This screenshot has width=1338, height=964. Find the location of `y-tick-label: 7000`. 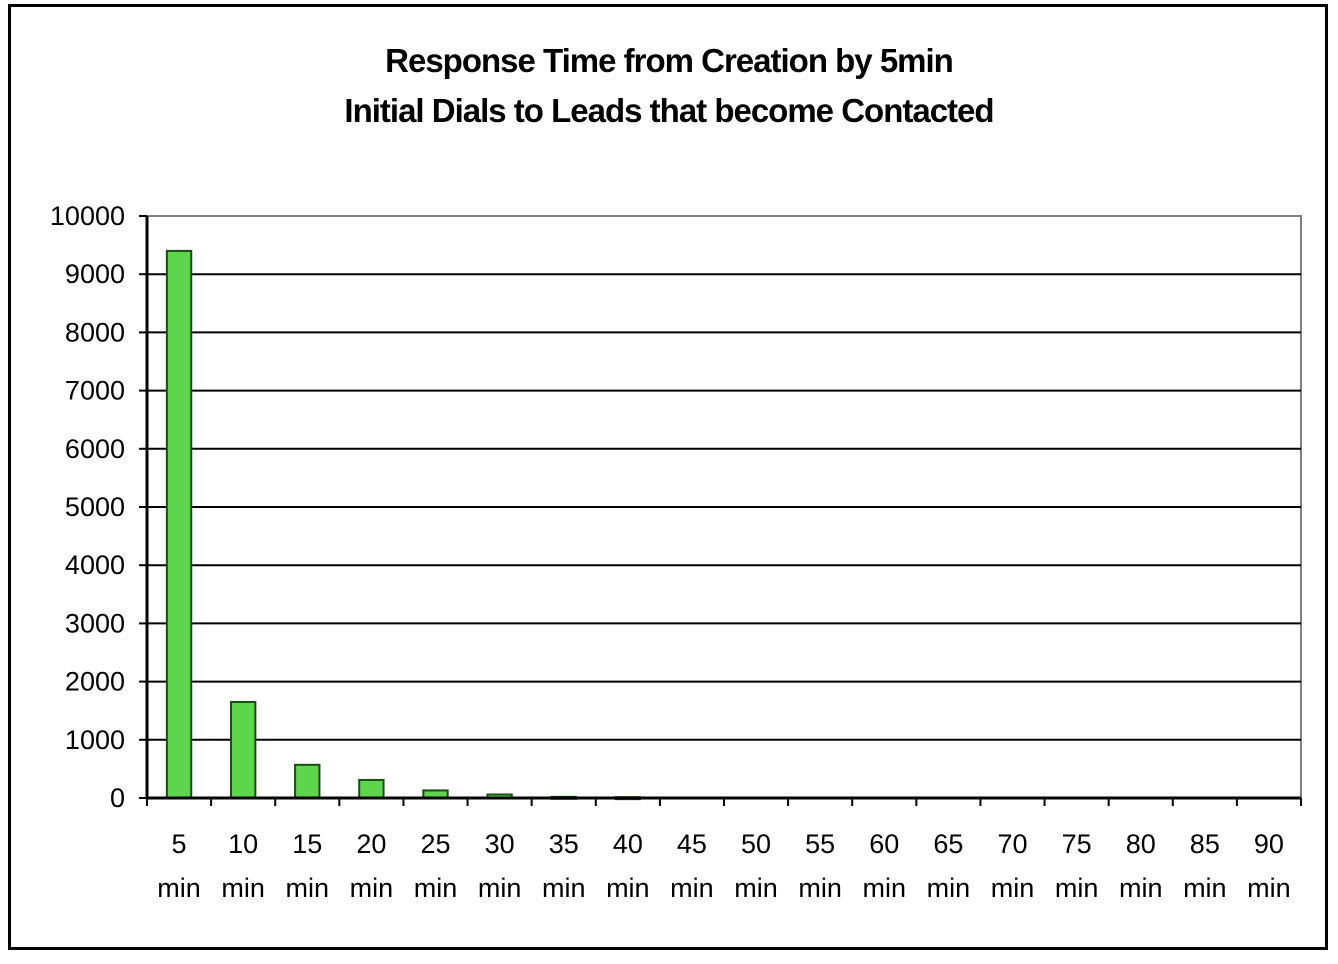

y-tick-label: 7000 is located at coordinates (95, 391).